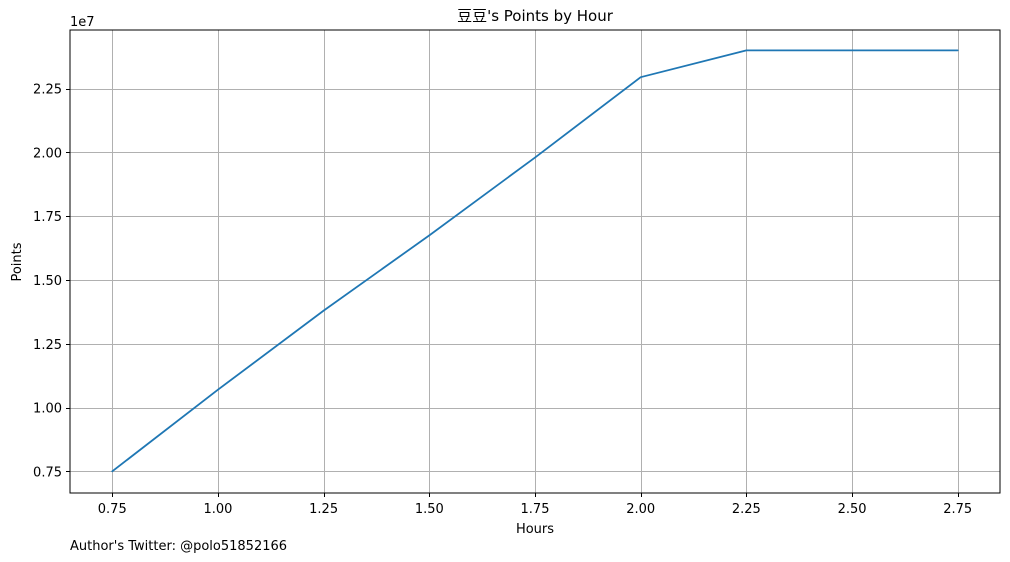 The image size is (1010, 562). I want to click on chart-title: 豆豆's Points by Hour, so click(535, 16).